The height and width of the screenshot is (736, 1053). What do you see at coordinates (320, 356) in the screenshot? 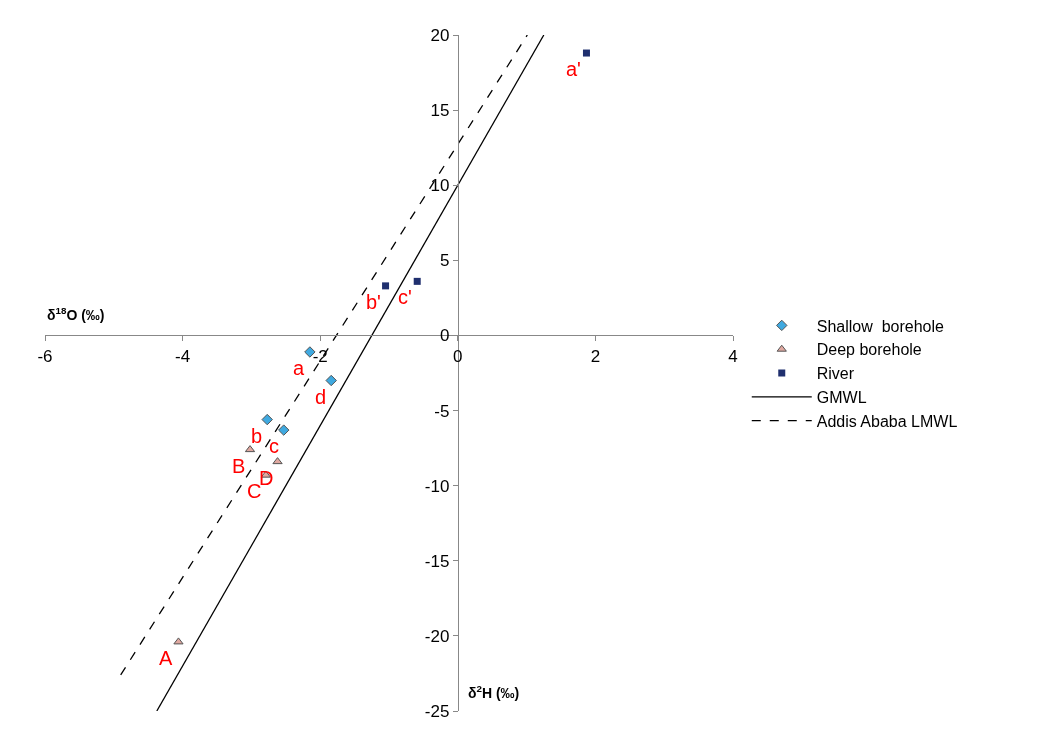
I see `x-tick-label: -2` at bounding box center [320, 356].